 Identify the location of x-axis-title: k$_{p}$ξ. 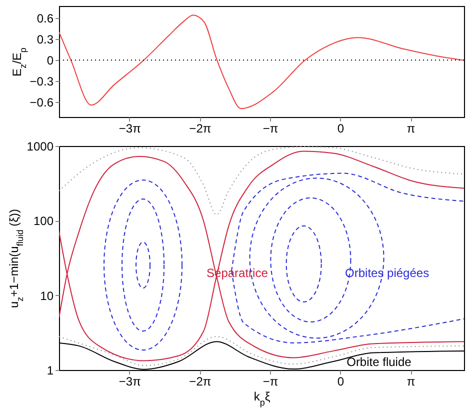
(262, 399).